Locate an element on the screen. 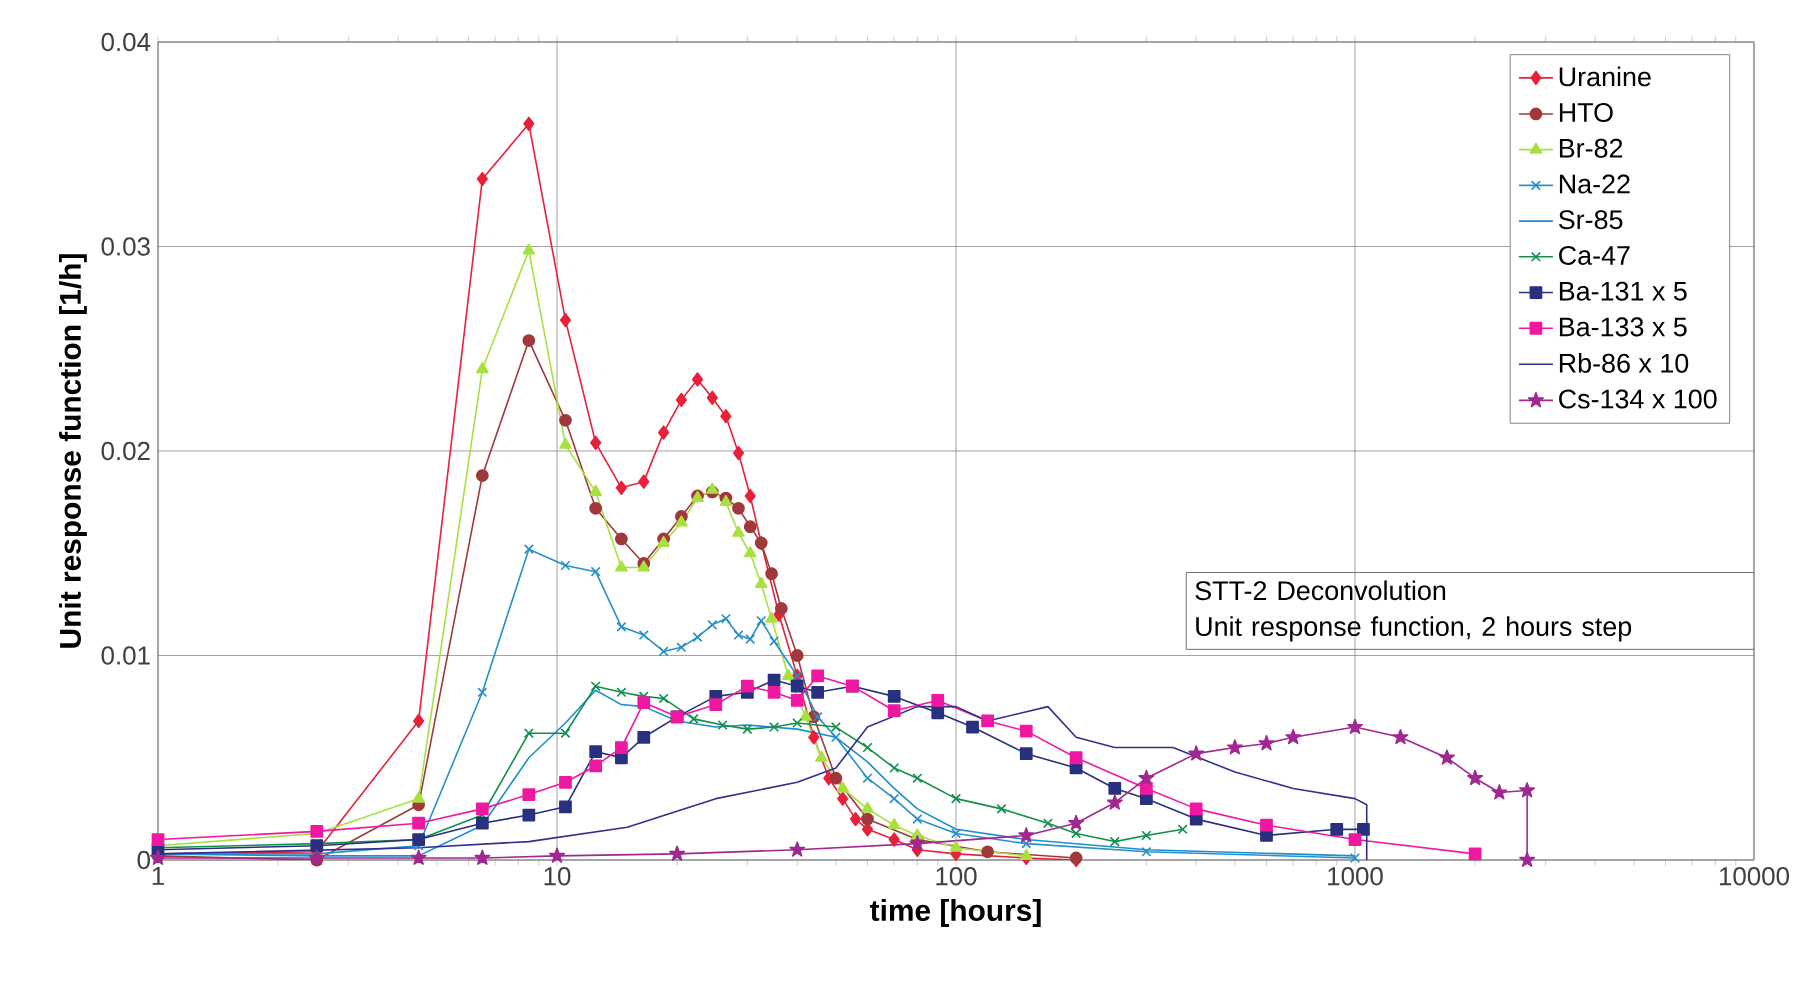 The width and height of the screenshot is (1813, 983). legend-label: Uranine is located at coordinates (1605, 76).